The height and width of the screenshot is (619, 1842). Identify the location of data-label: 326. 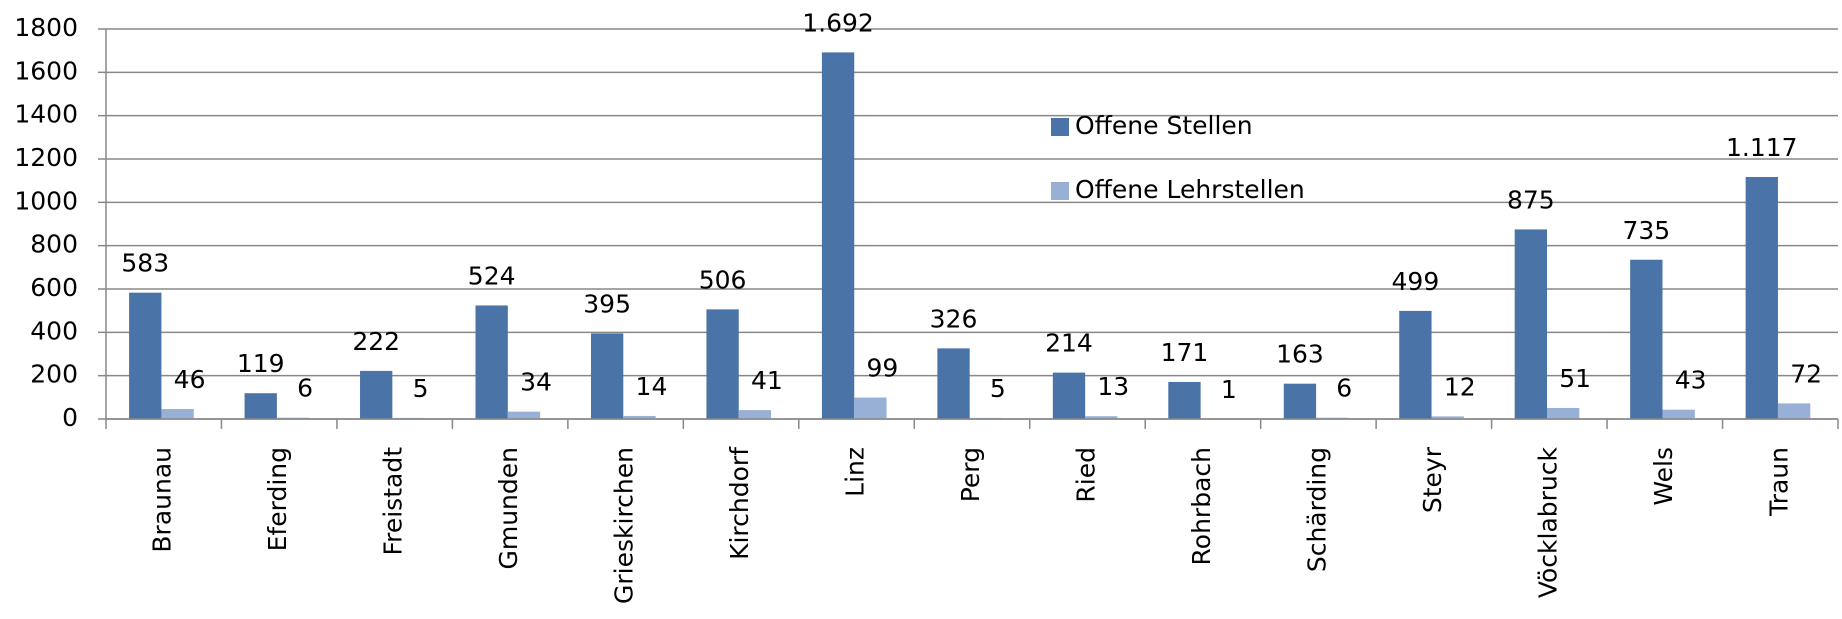
(954, 318).